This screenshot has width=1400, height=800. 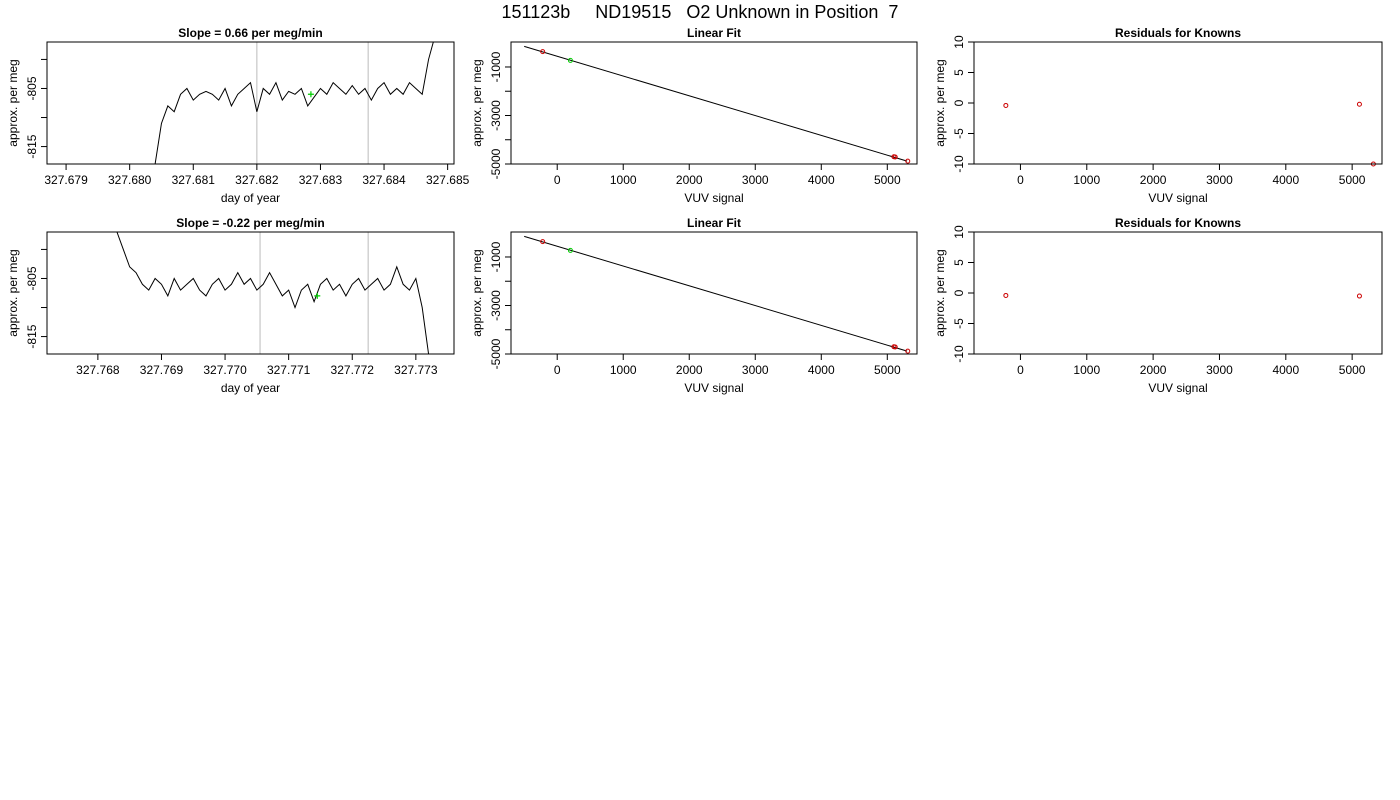 I want to click on x-tick-label: 327.773, so click(x=416, y=370).